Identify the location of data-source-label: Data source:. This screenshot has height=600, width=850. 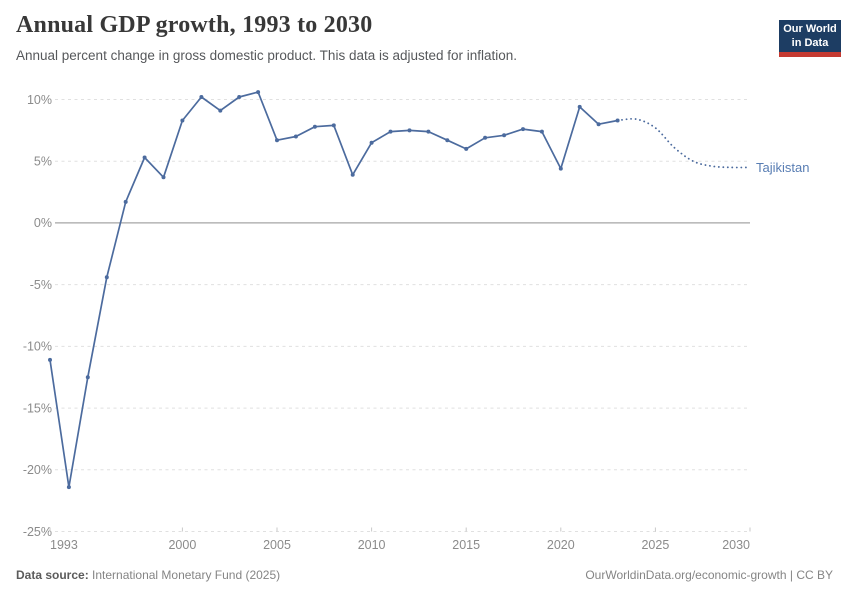
(52, 575).